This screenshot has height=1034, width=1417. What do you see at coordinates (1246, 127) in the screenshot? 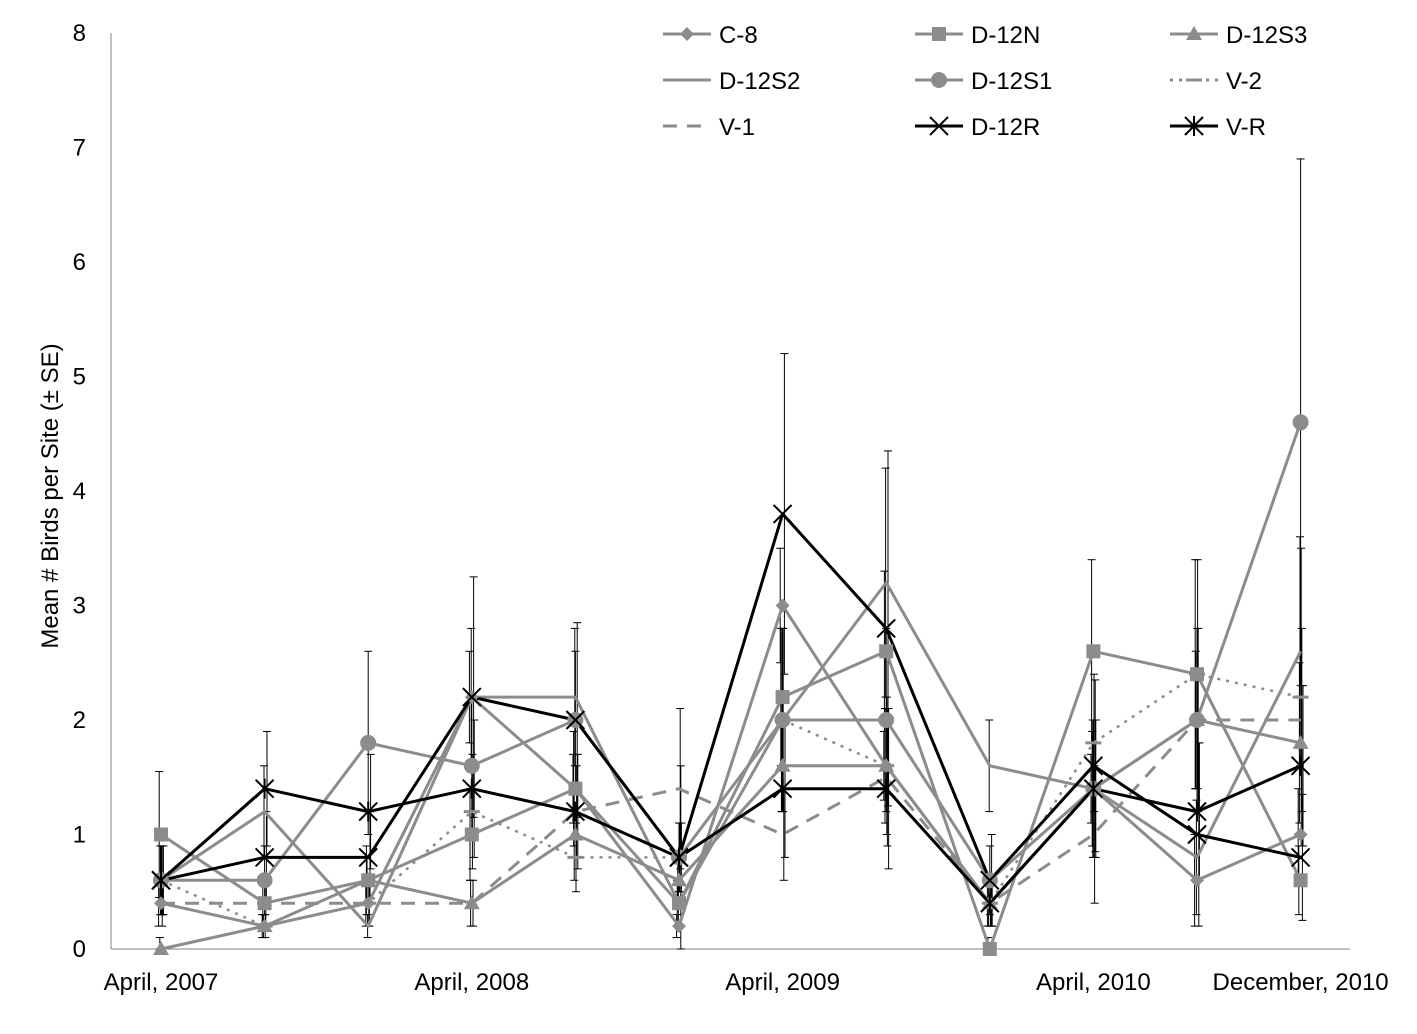
I see `legend-label: V-R` at bounding box center [1246, 127].